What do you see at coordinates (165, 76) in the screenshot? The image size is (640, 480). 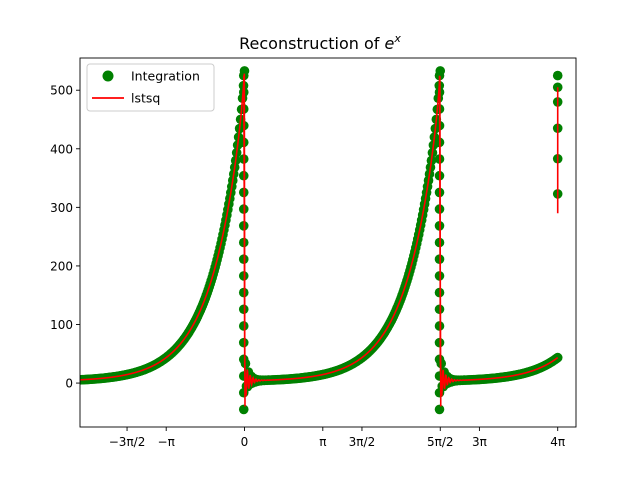 I see `legend-label-integration: Integration` at bounding box center [165, 76].